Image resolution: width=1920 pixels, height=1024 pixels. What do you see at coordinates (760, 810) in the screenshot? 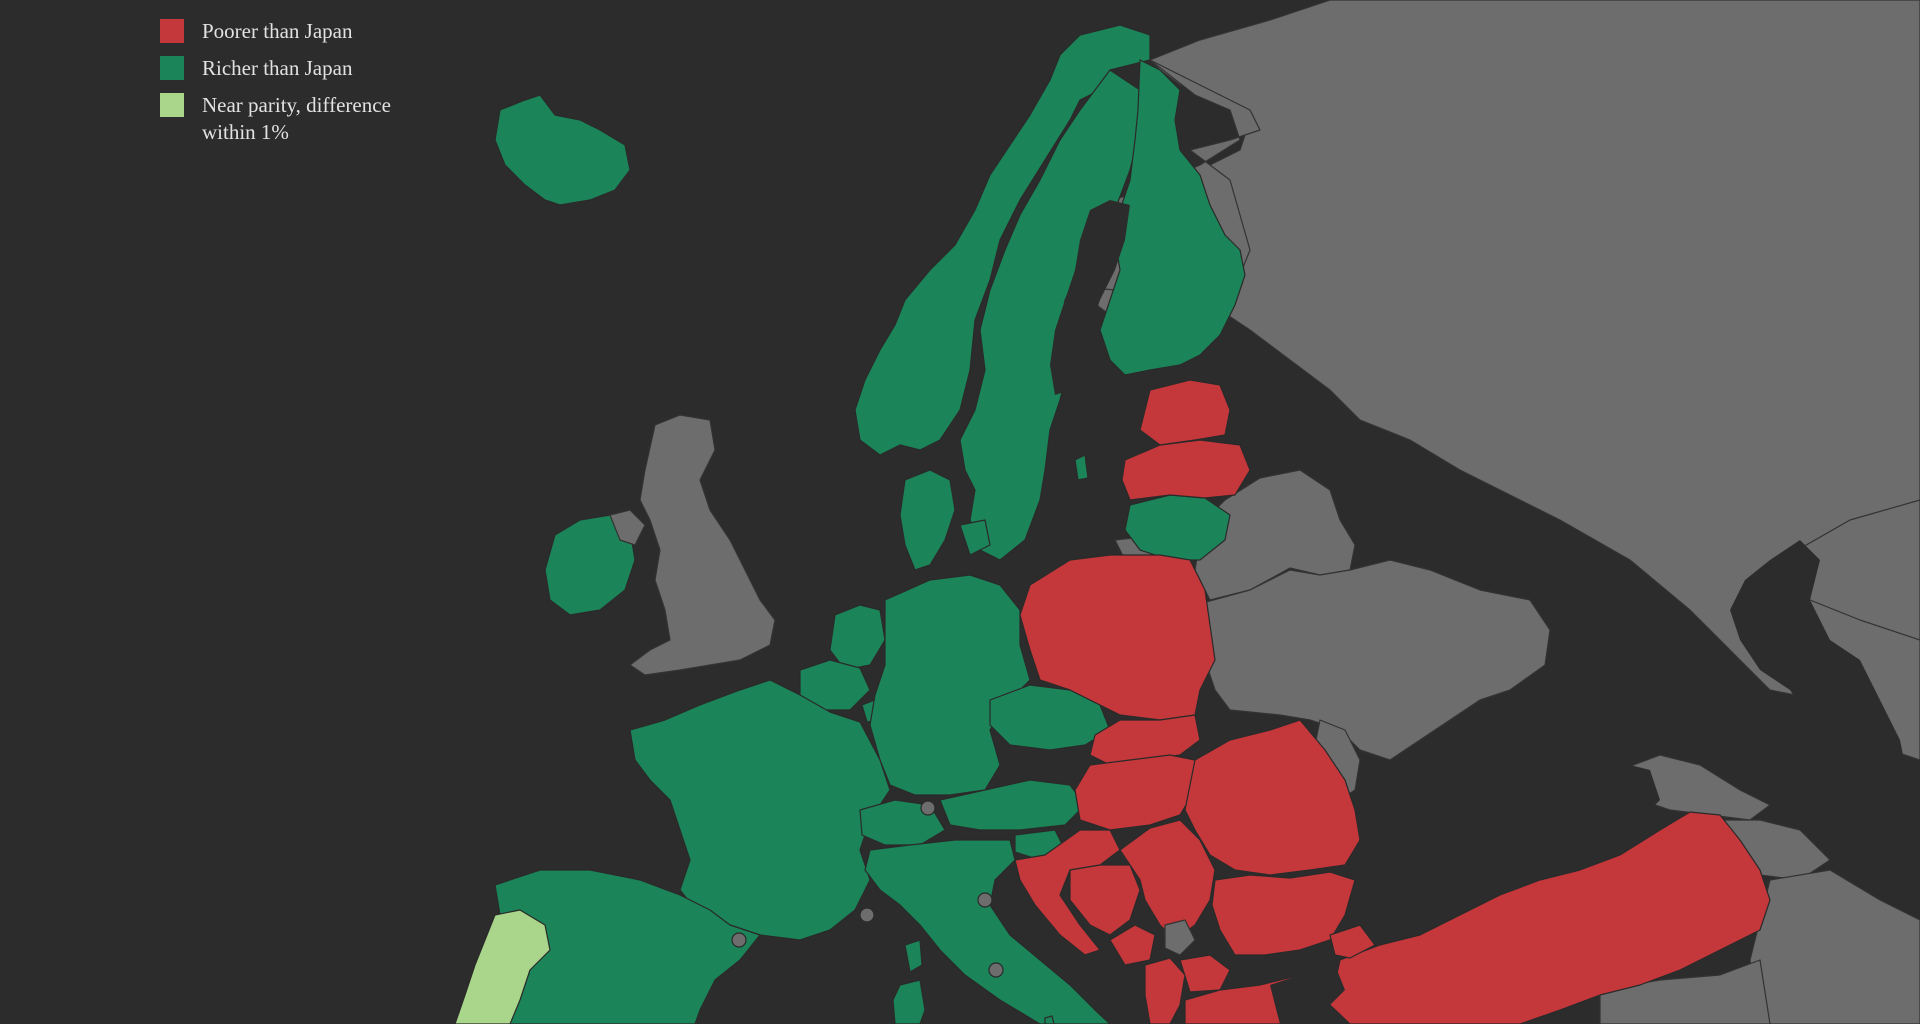
I see `country-france` at bounding box center [760, 810].